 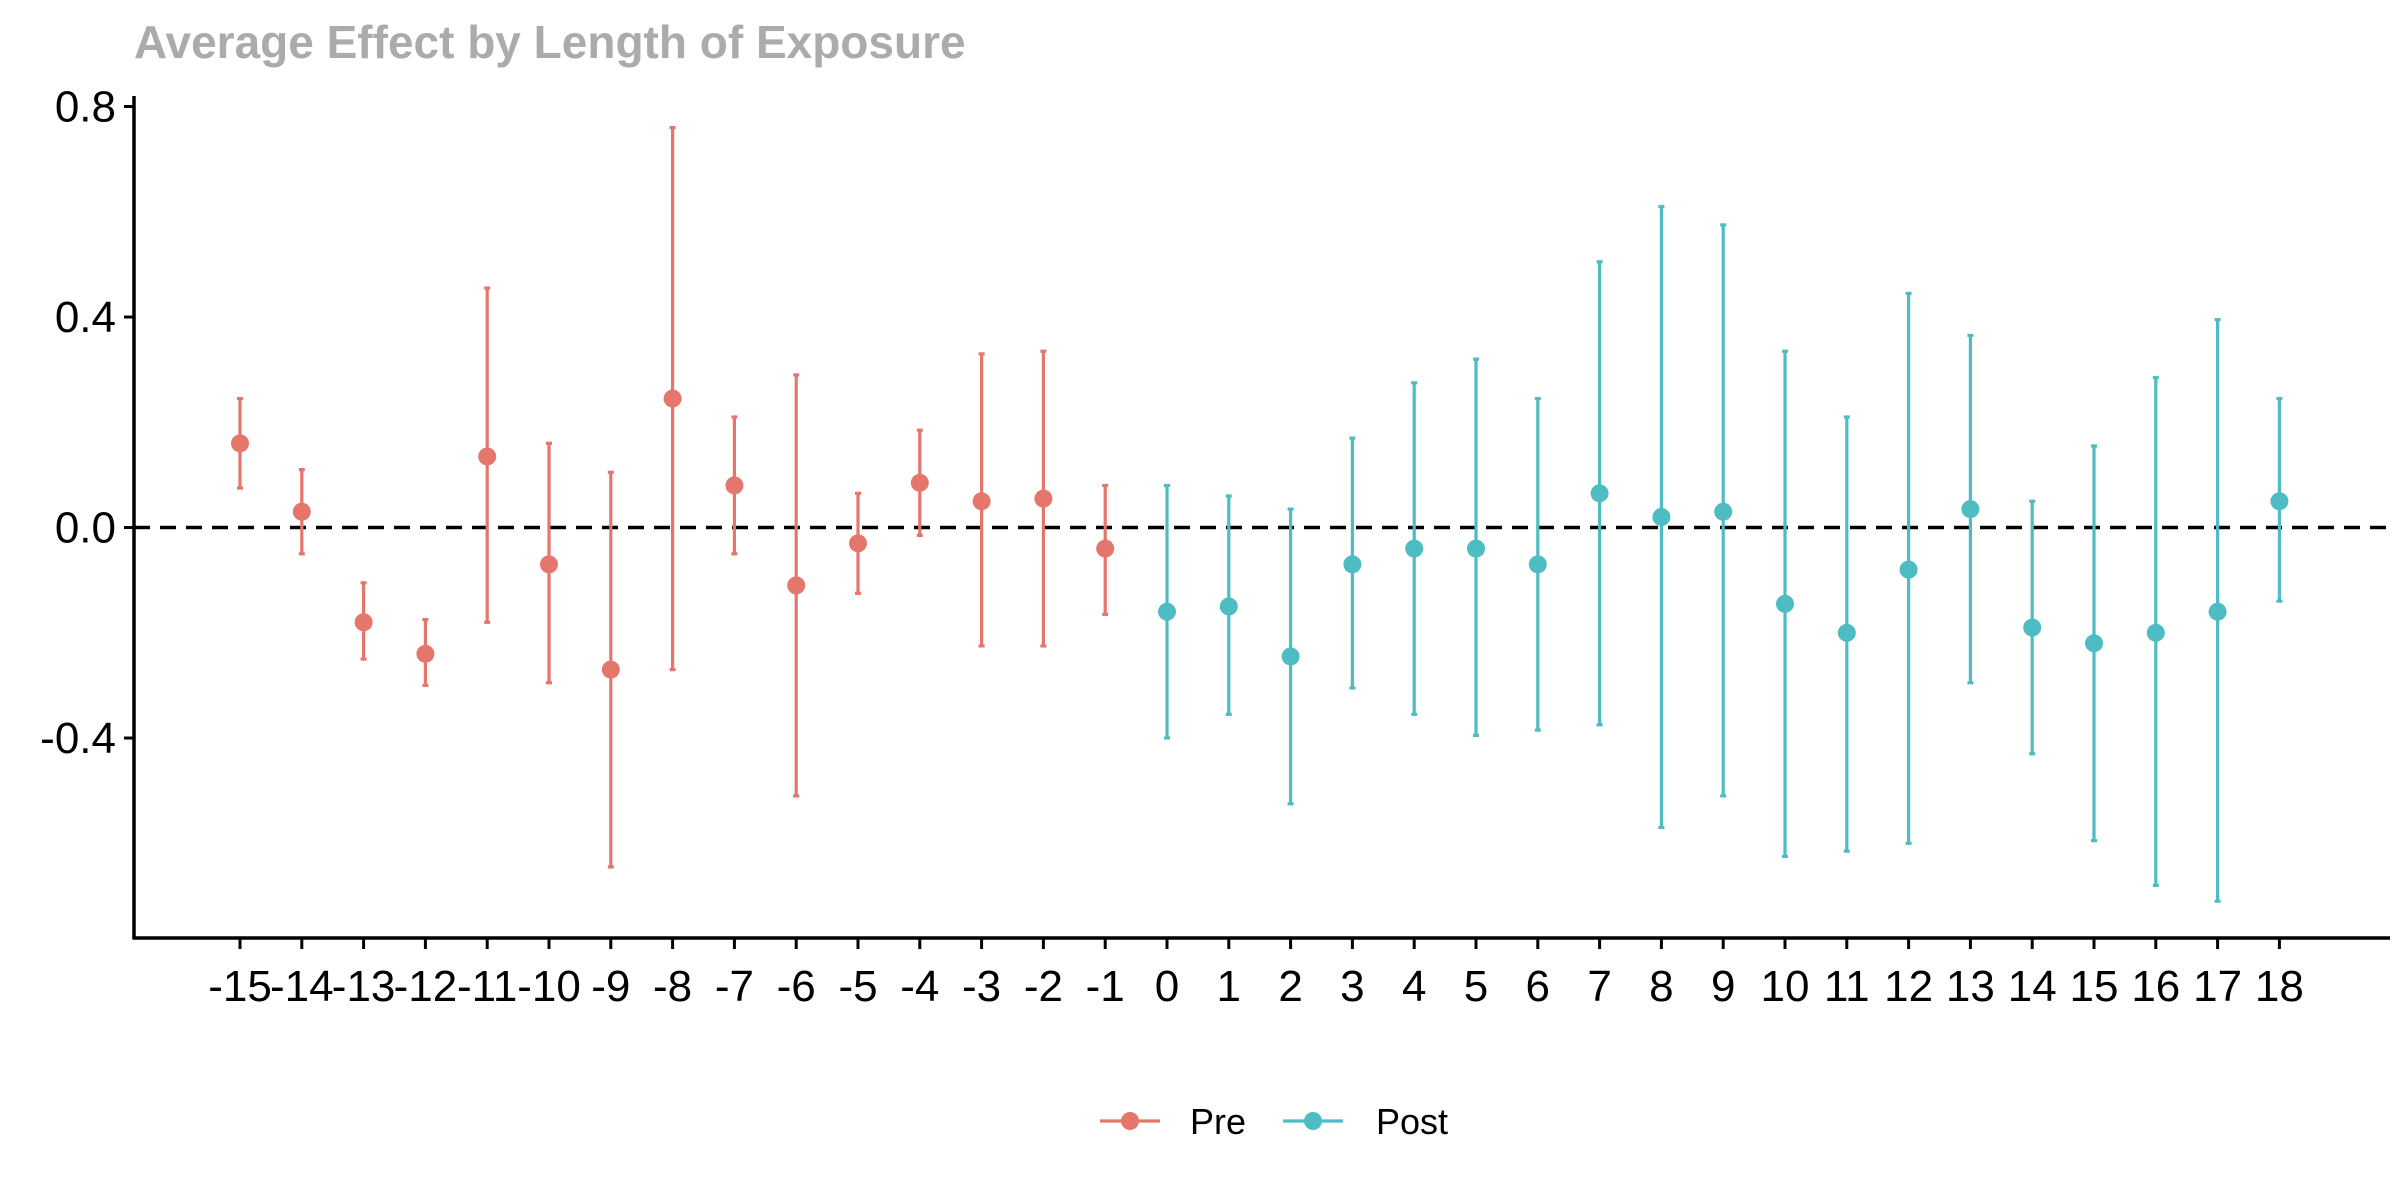 What do you see at coordinates (1365, 1121) in the screenshot?
I see `legend-item-post: Post` at bounding box center [1365, 1121].